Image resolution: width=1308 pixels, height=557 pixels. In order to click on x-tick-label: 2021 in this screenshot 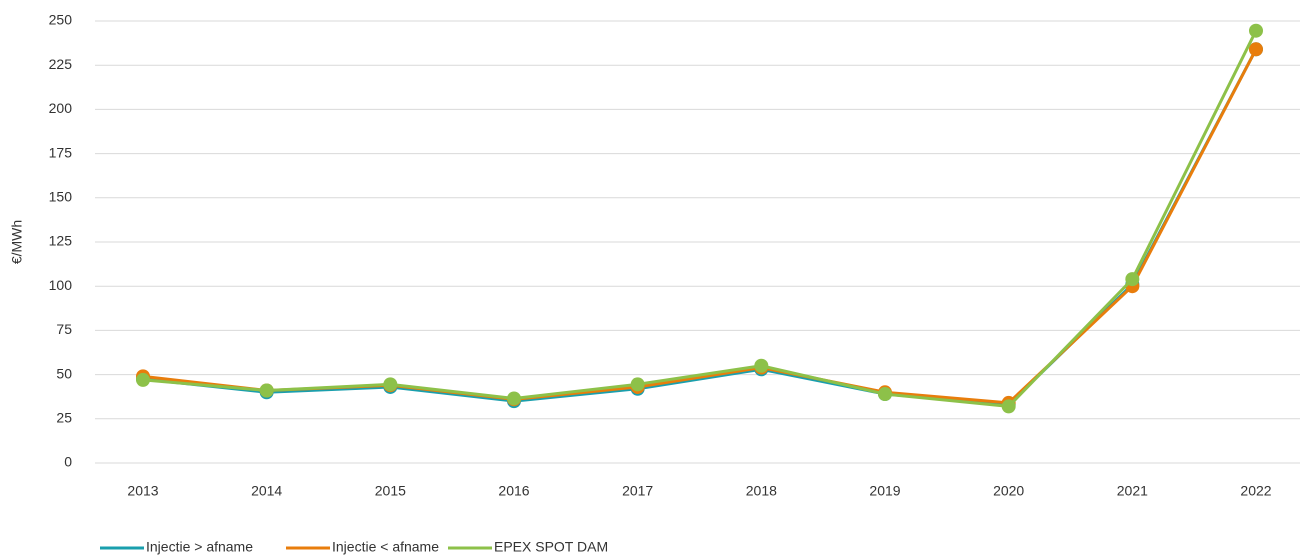, I will do `click(1132, 491)`.